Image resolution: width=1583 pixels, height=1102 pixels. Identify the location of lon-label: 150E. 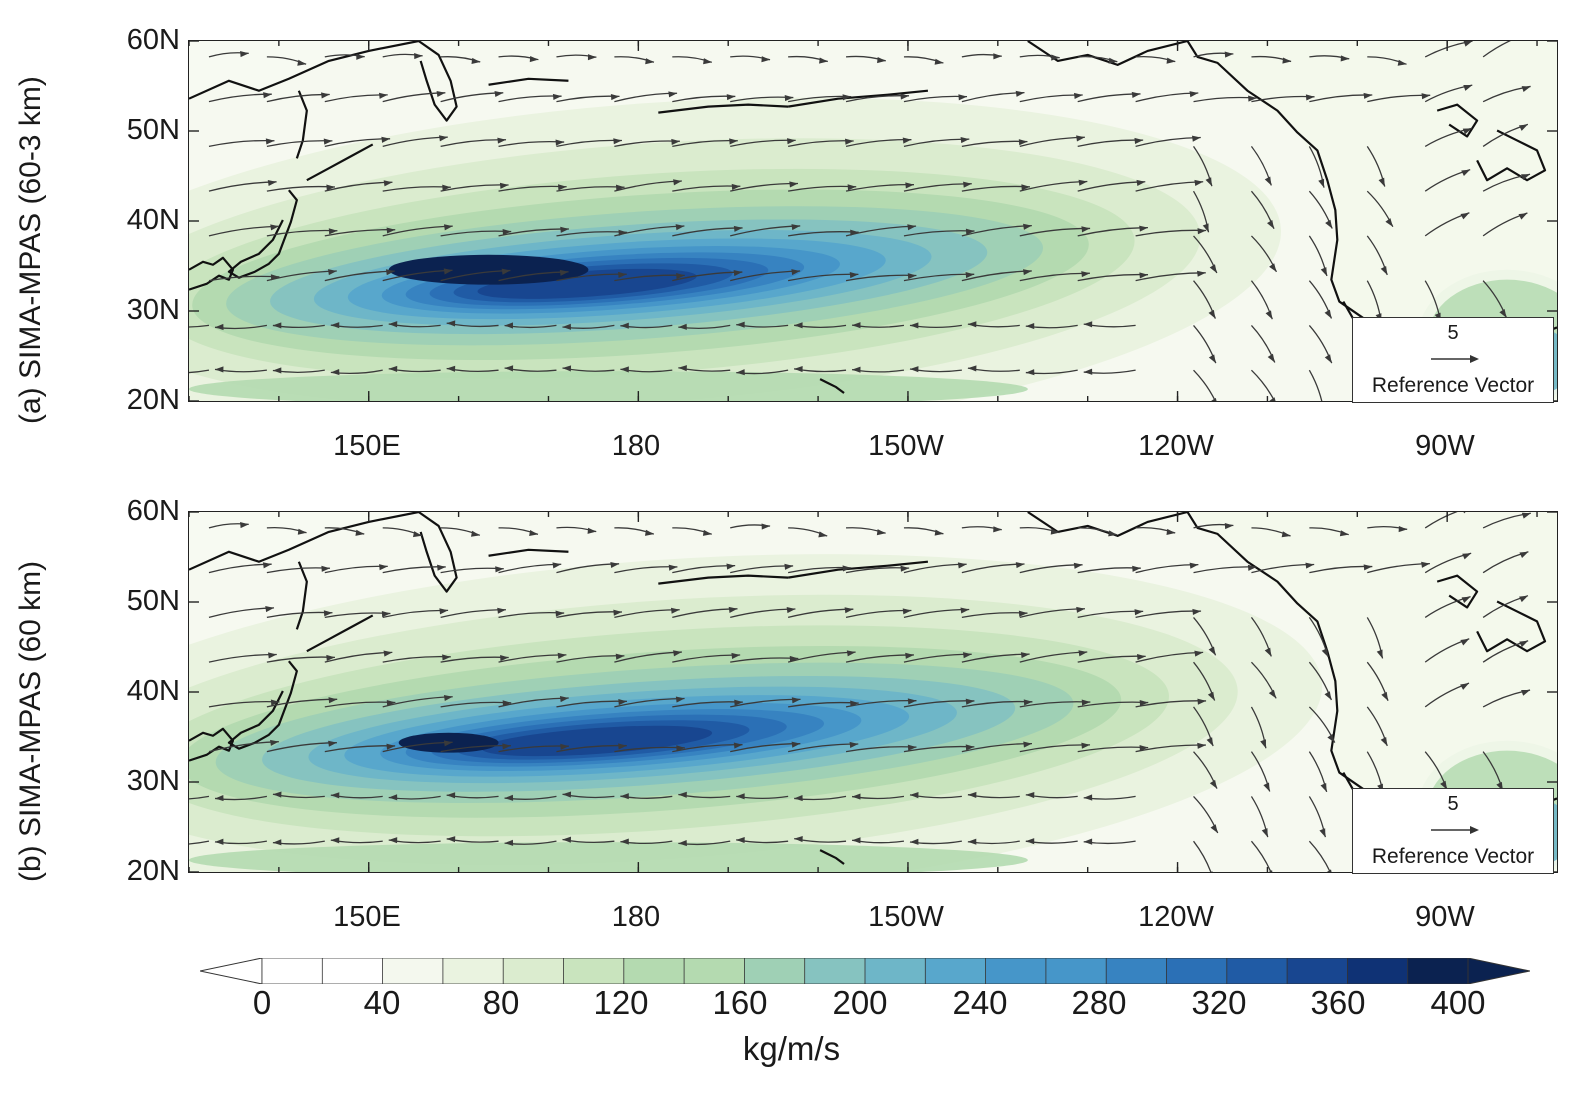
(367, 446).